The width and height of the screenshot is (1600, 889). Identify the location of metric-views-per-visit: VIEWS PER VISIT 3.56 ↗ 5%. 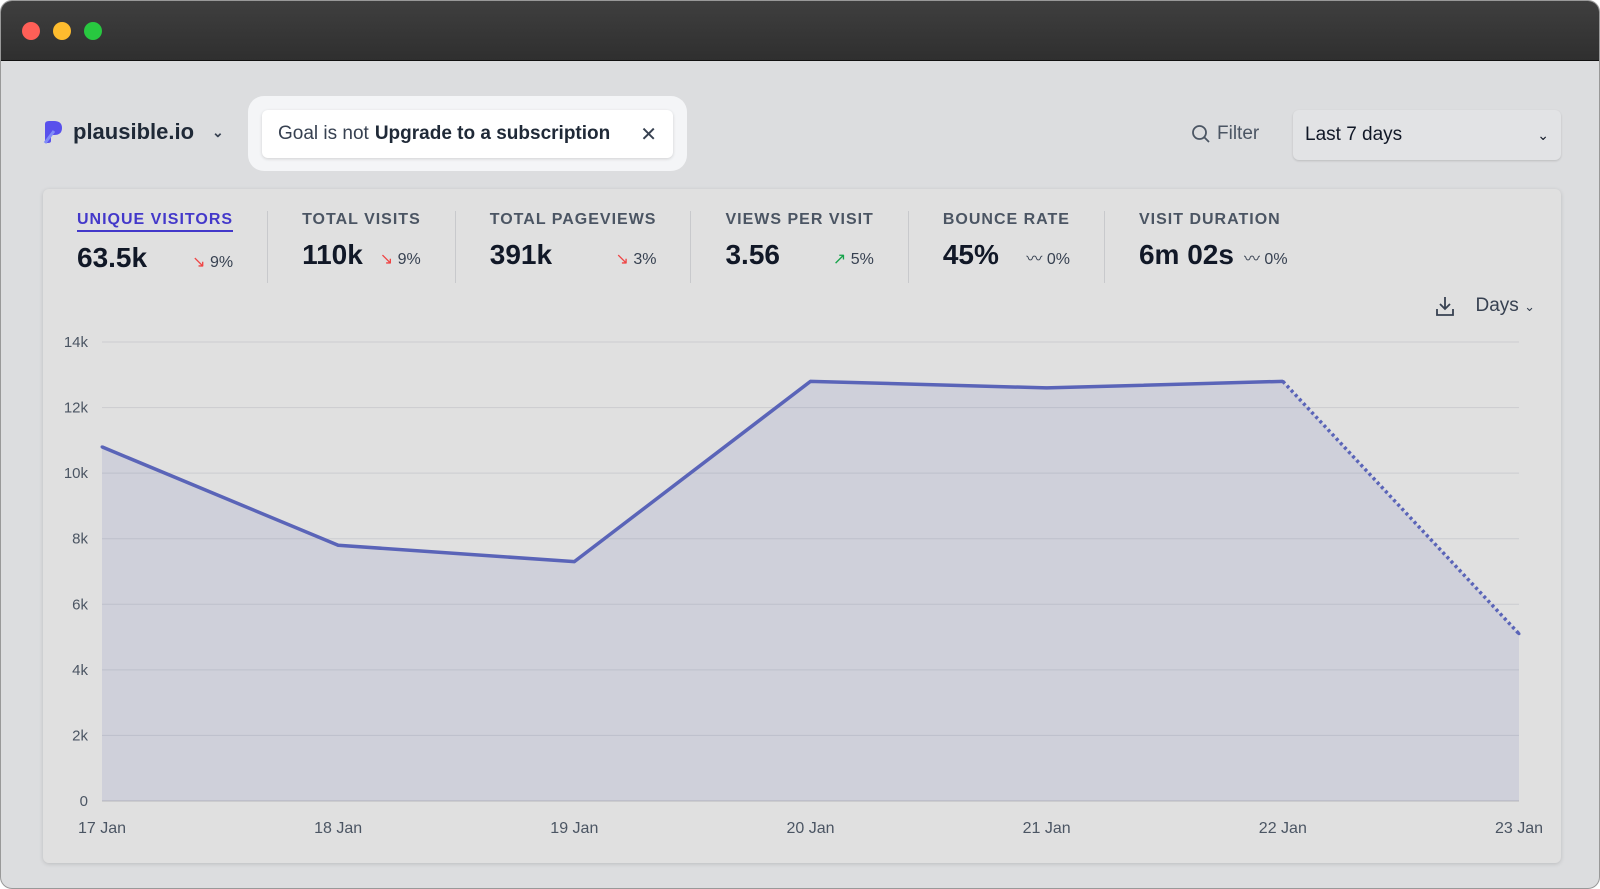
(800, 247).